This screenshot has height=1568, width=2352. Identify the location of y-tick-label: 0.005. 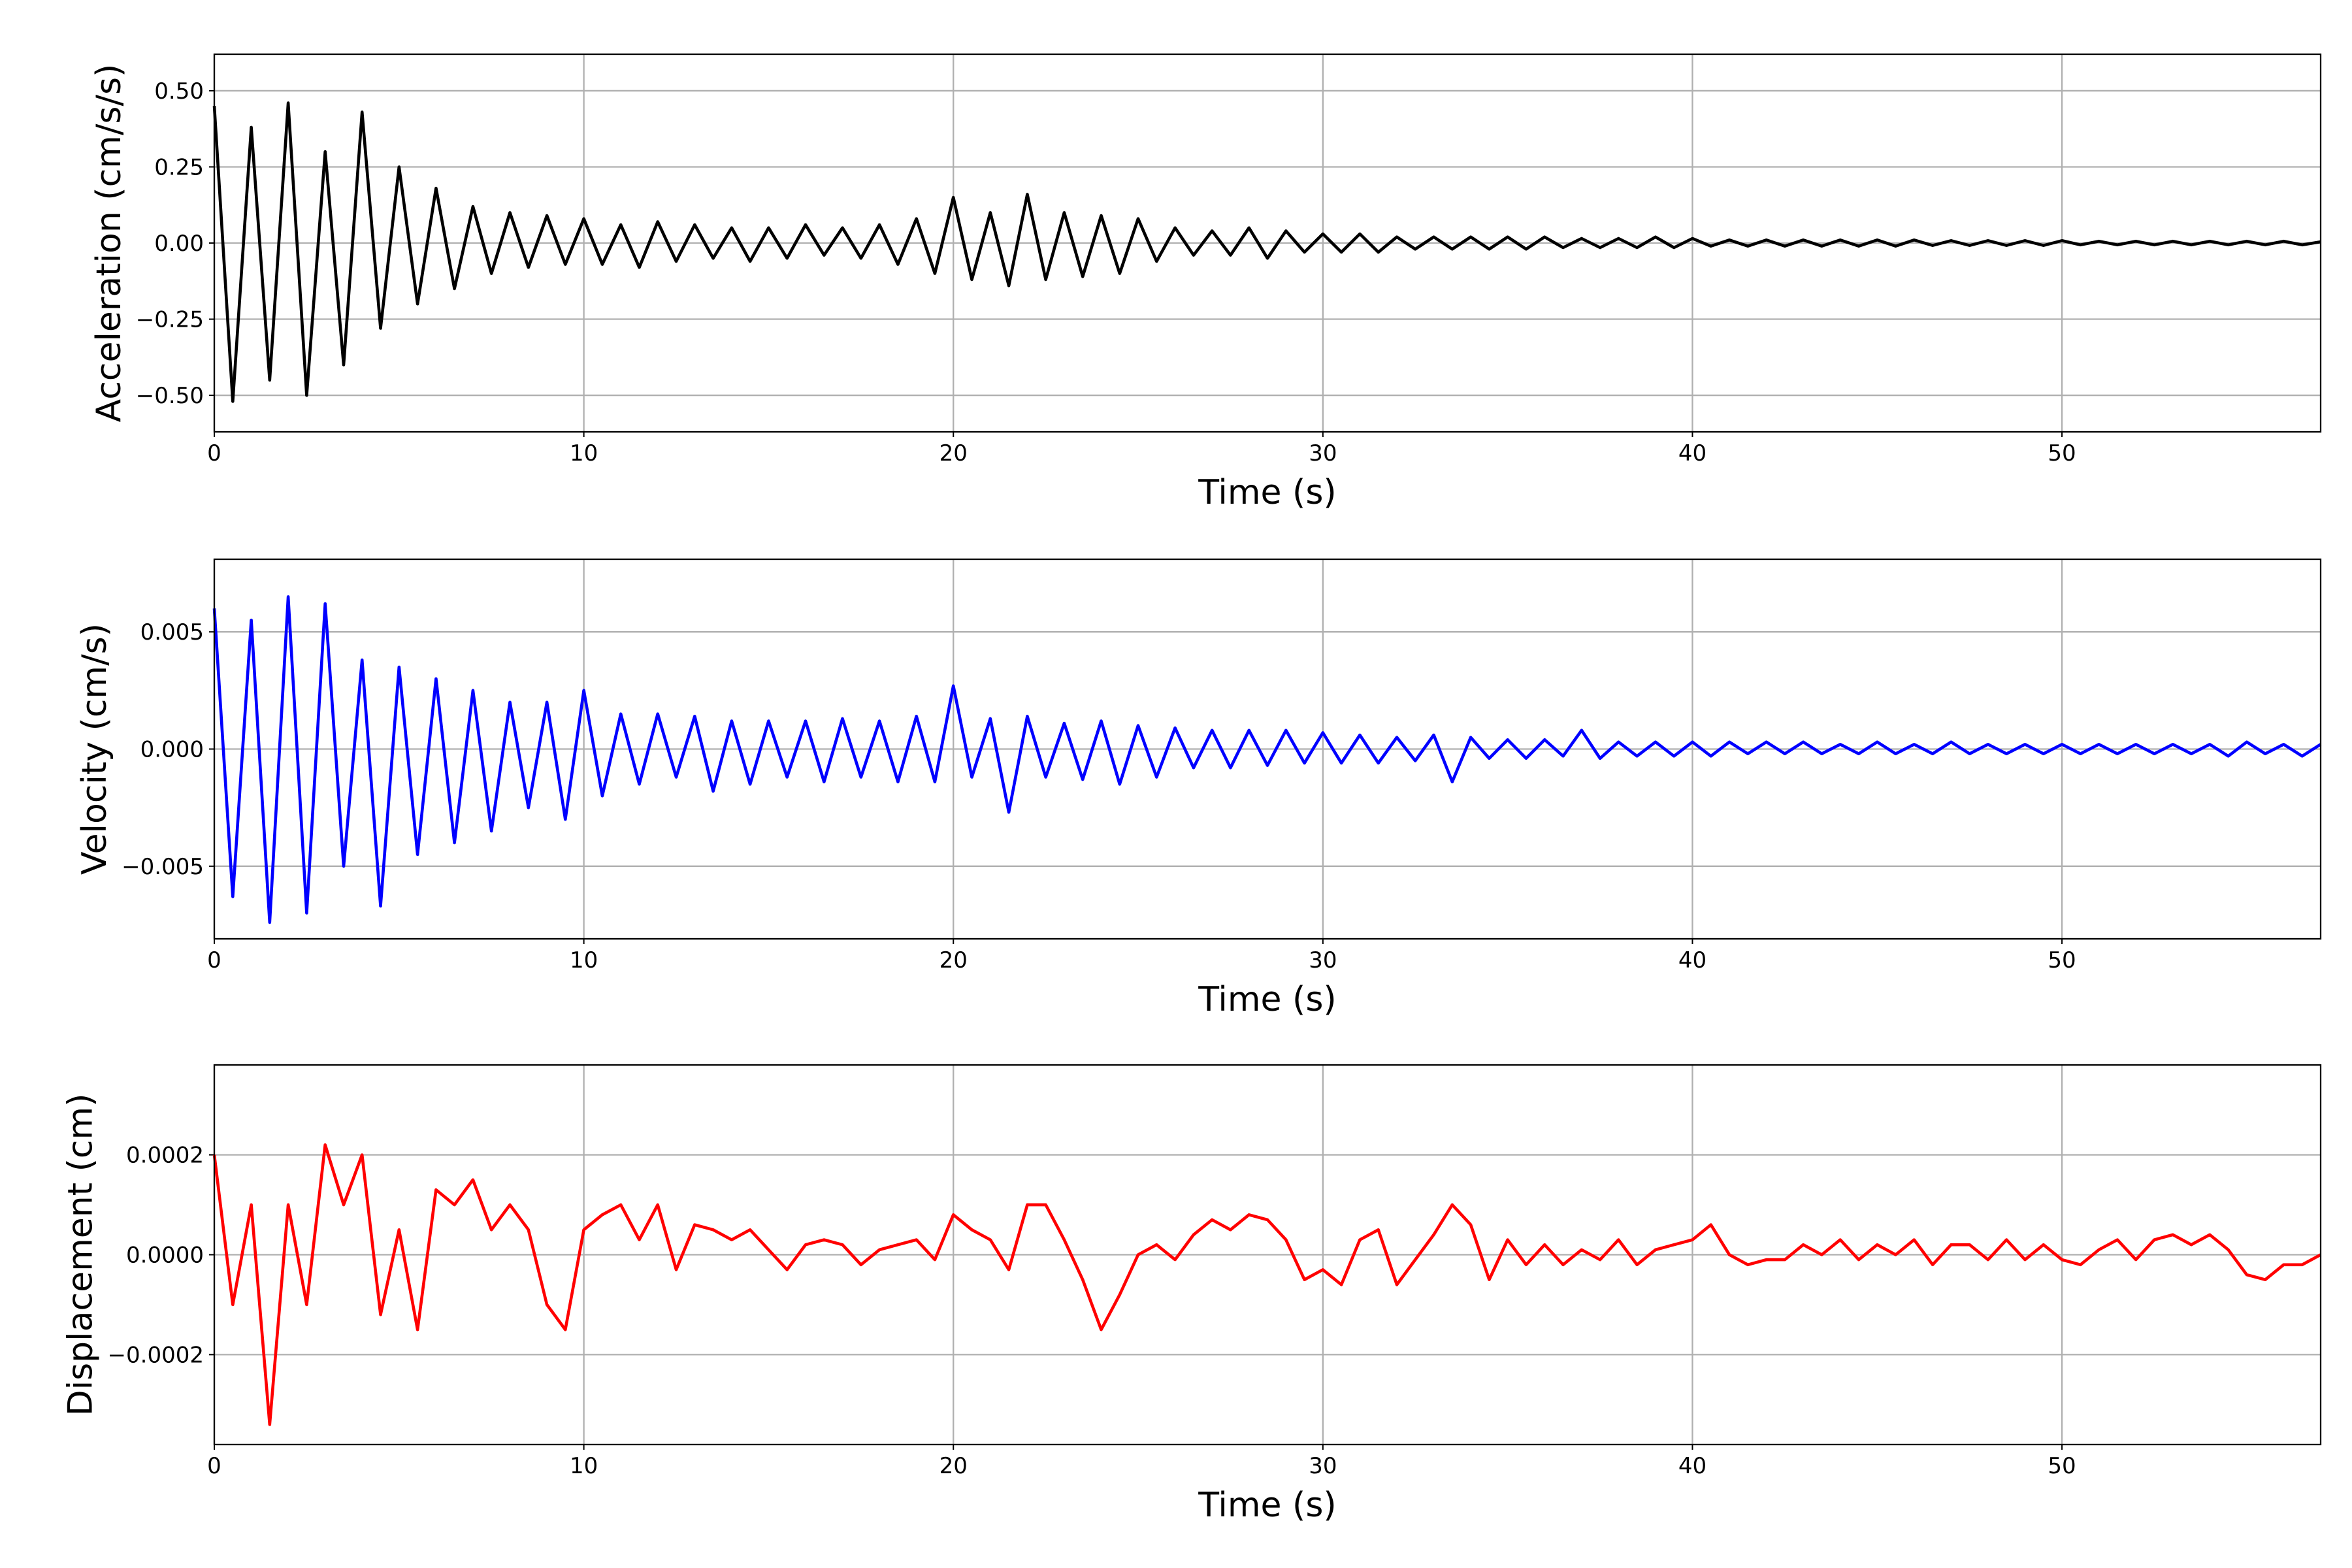
(172, 632).